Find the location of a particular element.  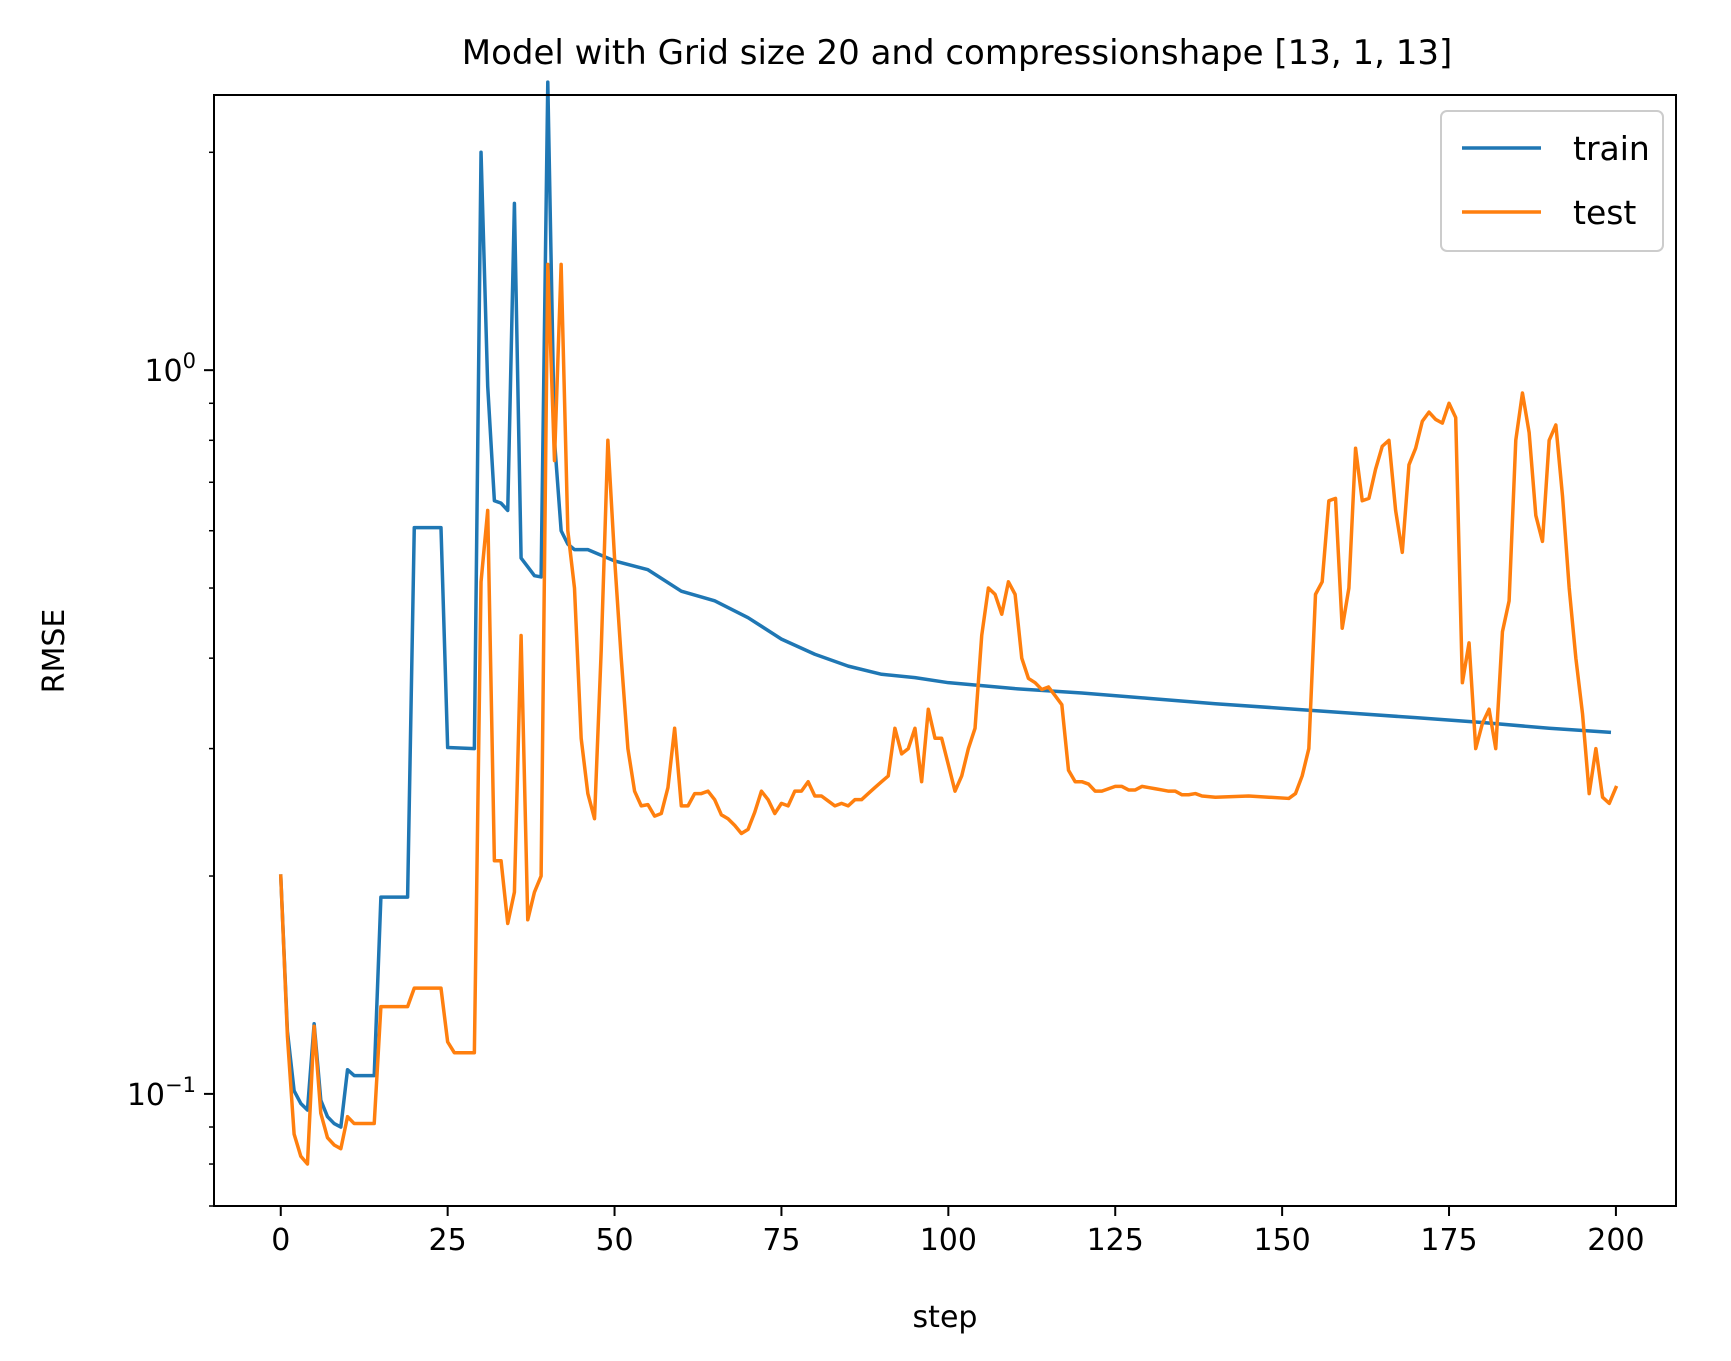

x-tick-label: 50 is located at coordinates (614, 1240).